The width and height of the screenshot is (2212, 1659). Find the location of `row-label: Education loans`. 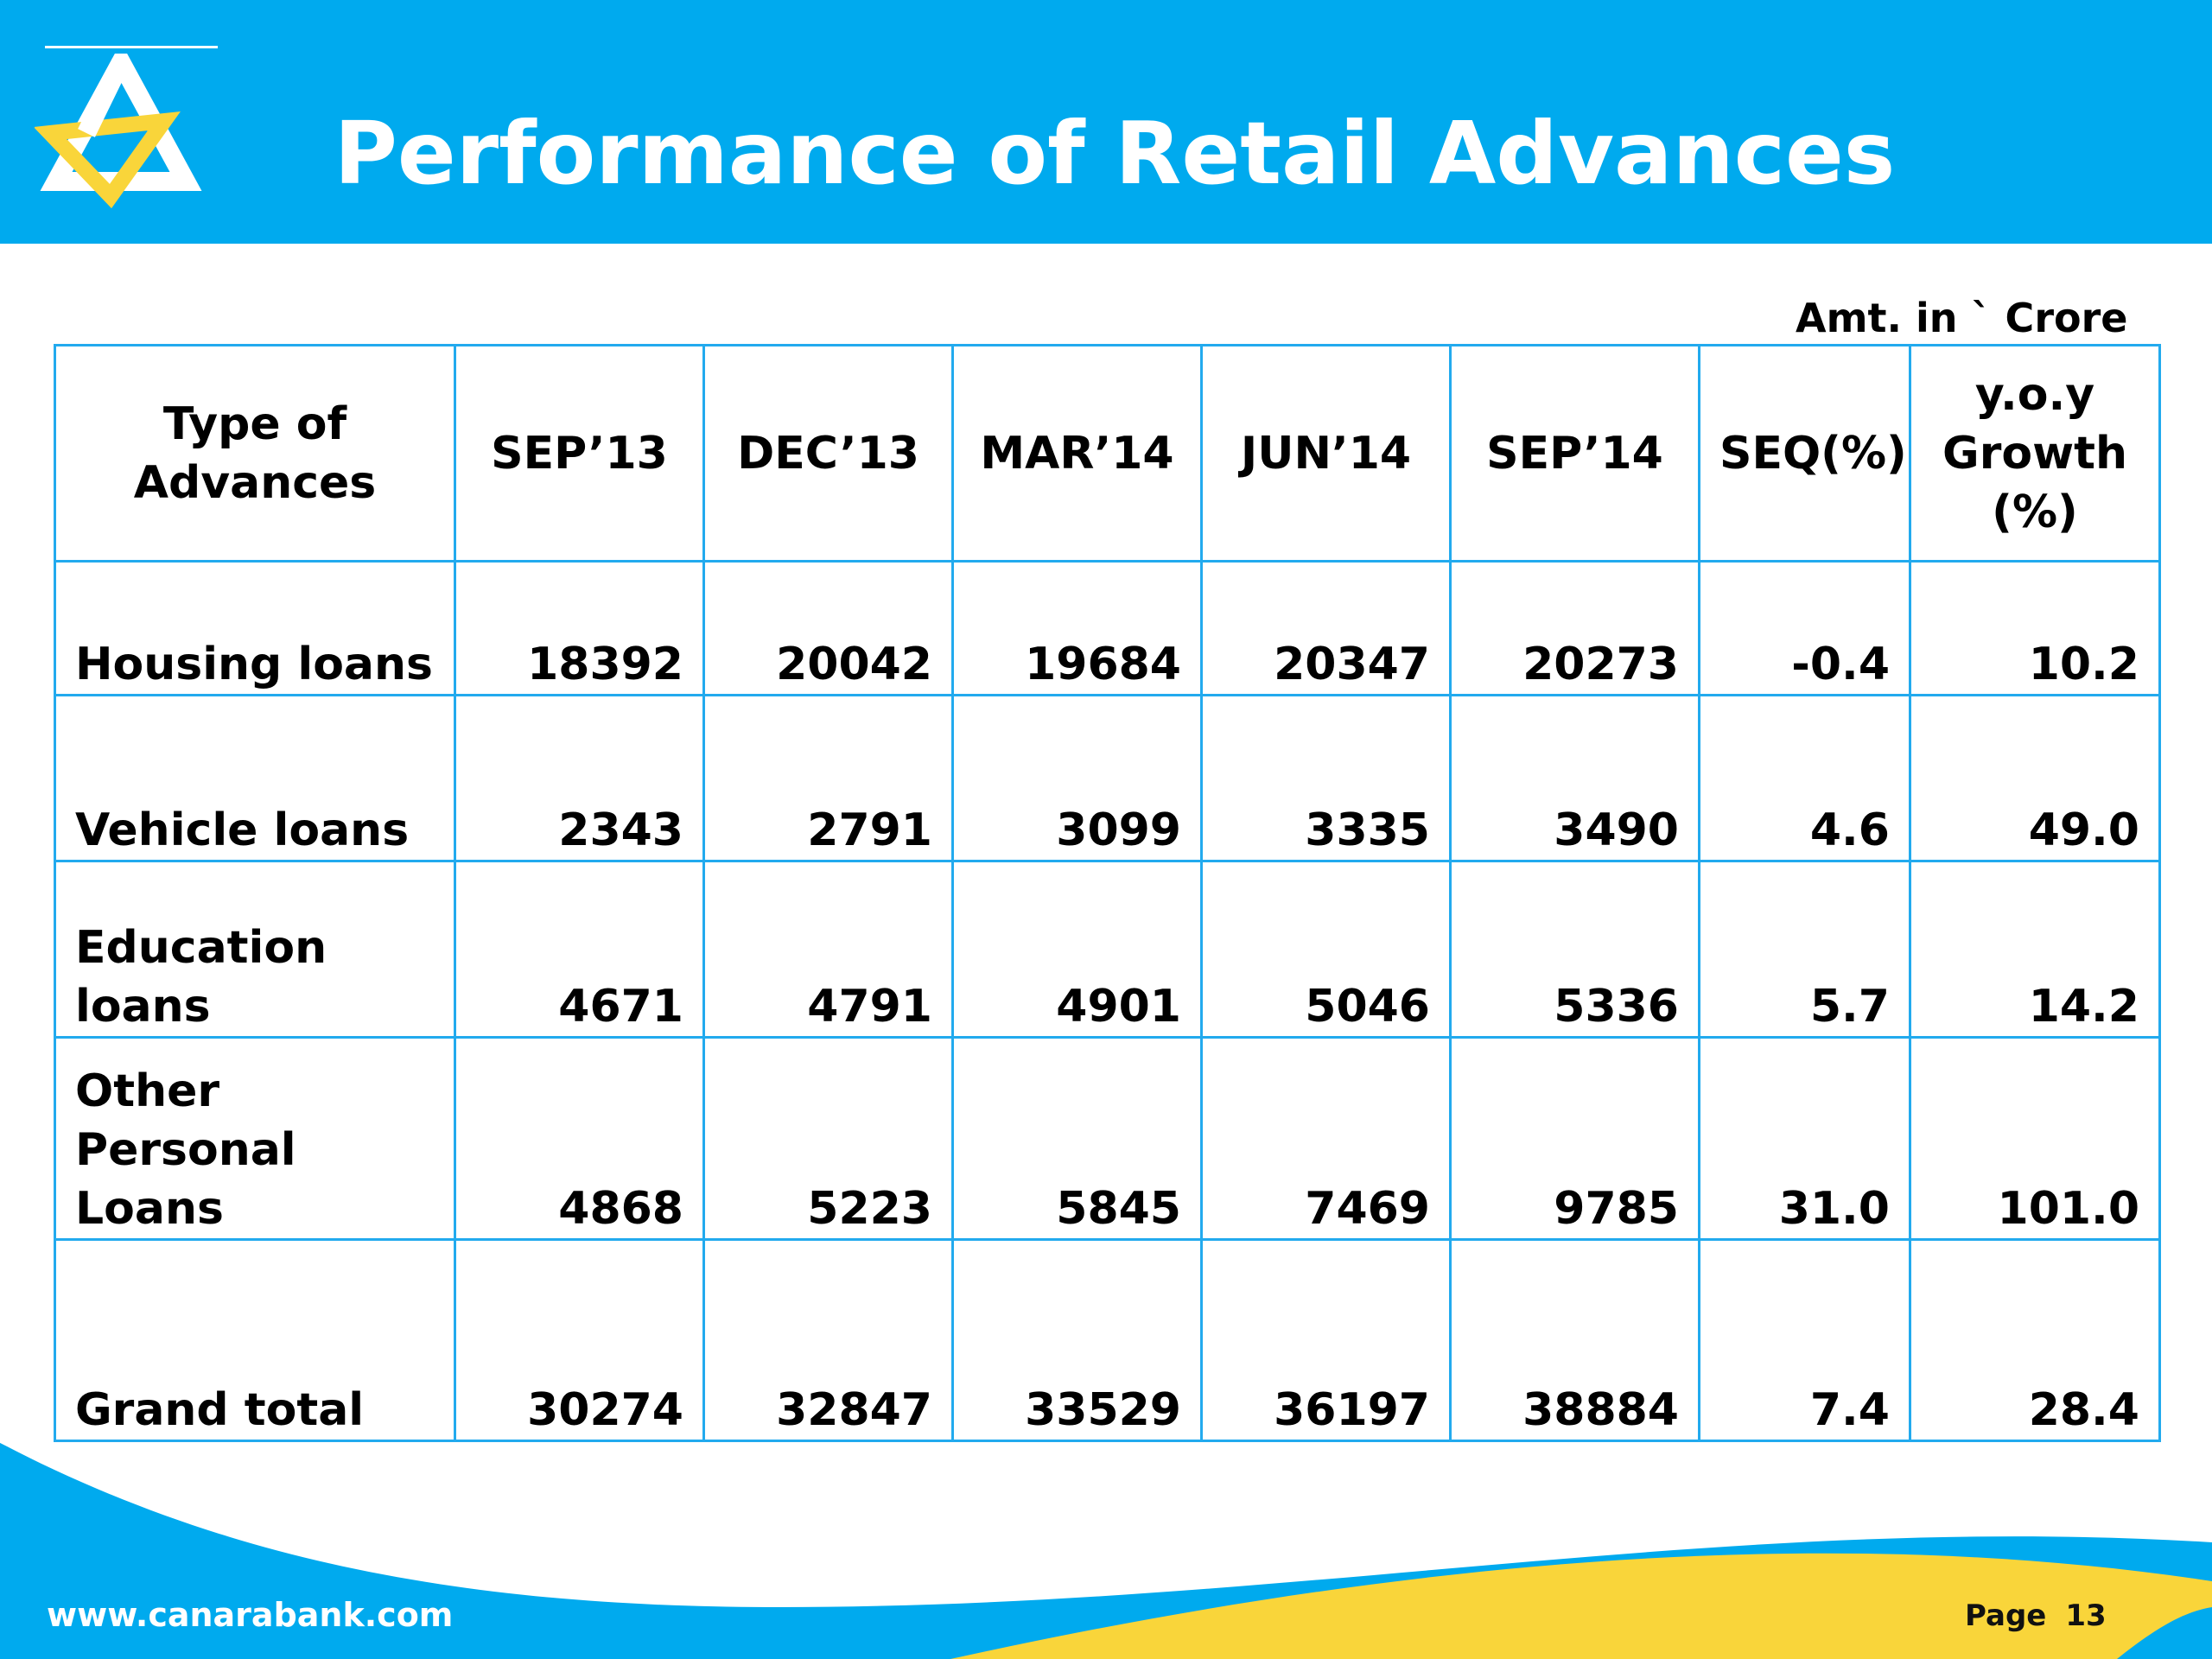

row-label: Education loans is located at coordinates (255, 949).